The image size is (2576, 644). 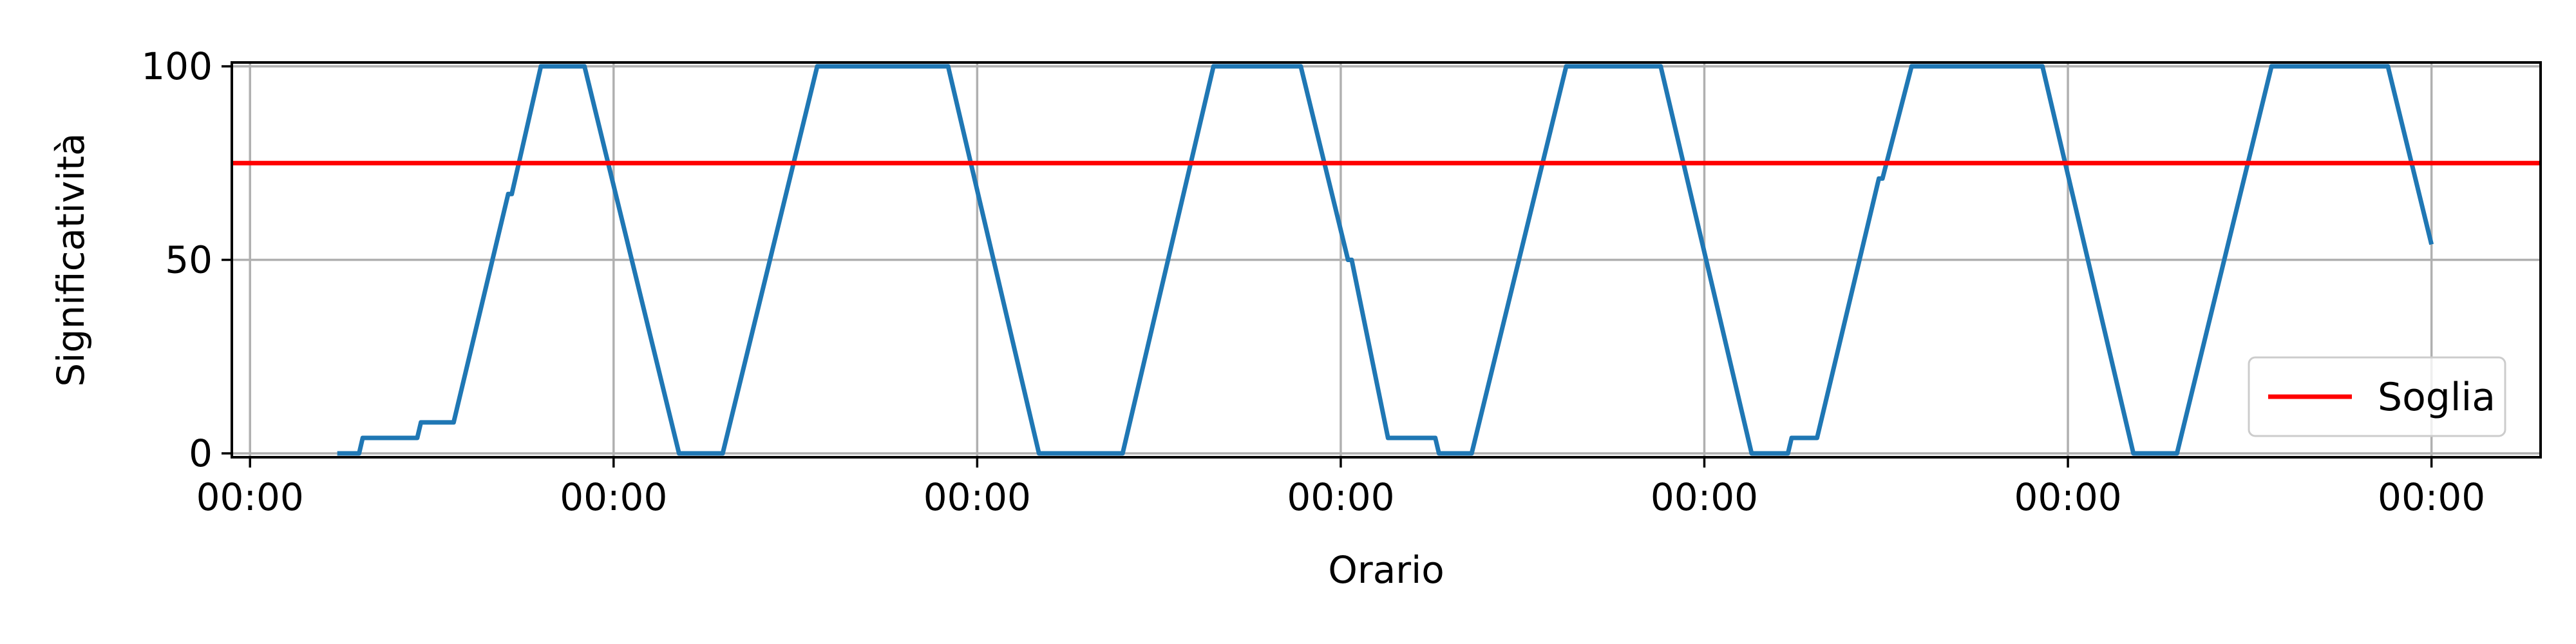 What do you see at coordinates (71, 259) in the screenshot?
I see `y-axis-label: Significatività` at bounding box center [71, 259].